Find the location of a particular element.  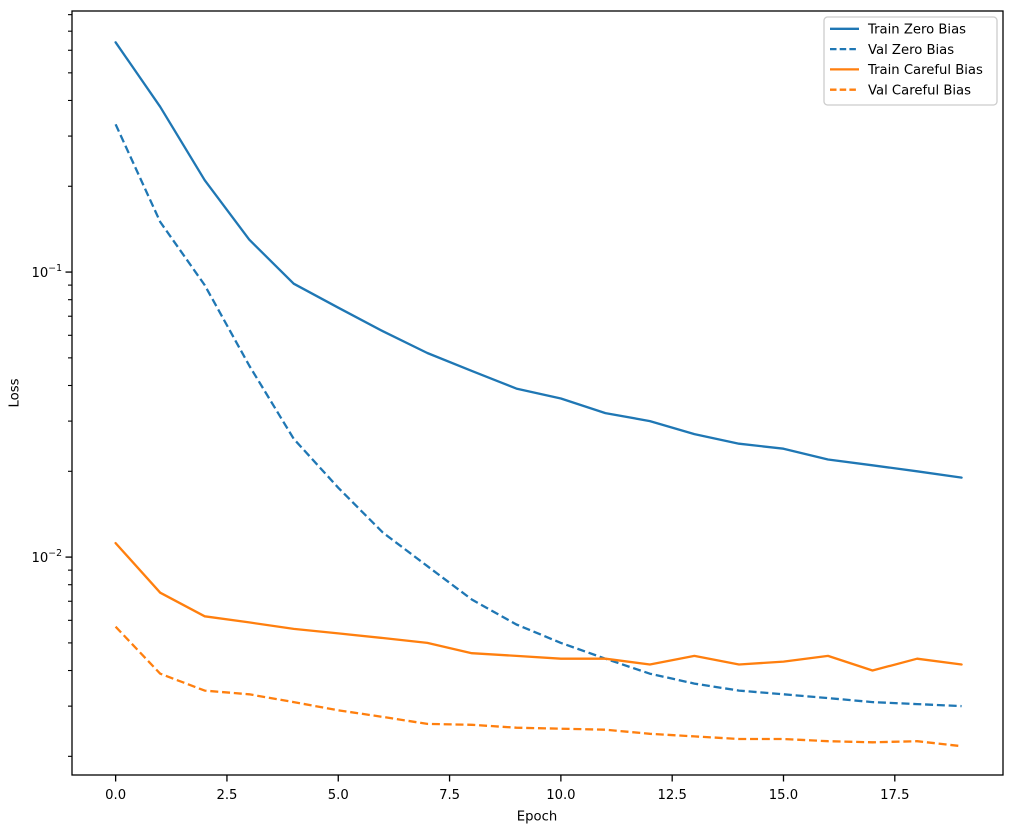

y-tick-label: 10⁻¹ is located at coordinates (47, 272).